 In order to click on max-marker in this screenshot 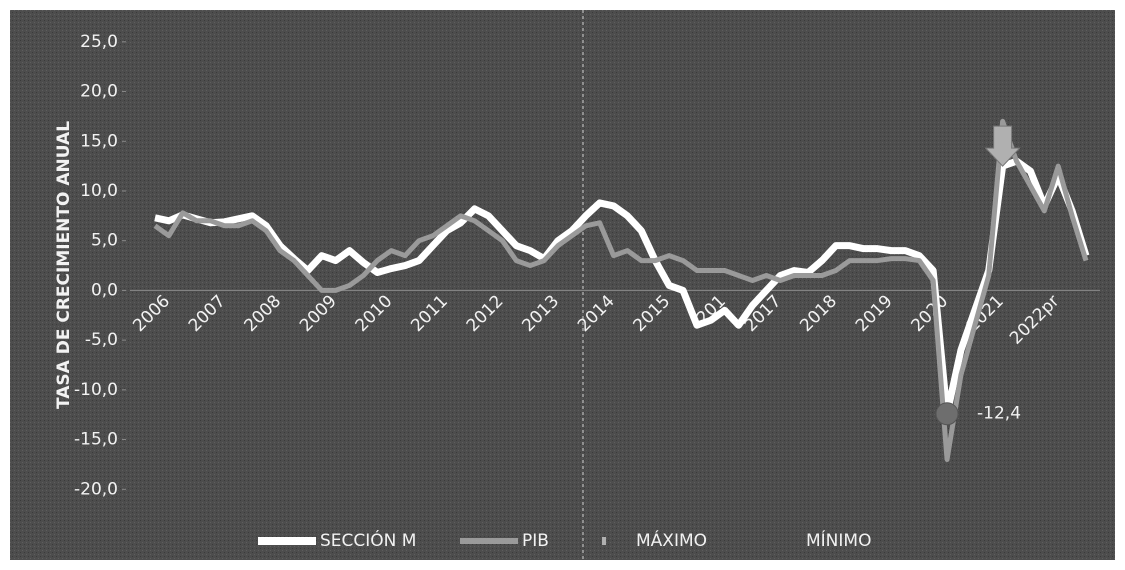, I will do `click(1002, 146)`.